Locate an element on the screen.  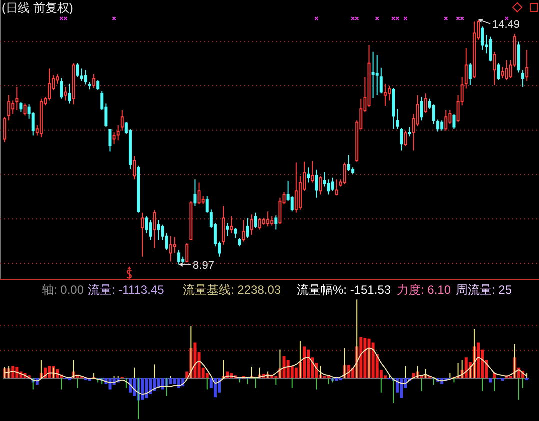
annotation: 14.49 is located at coordinates (506, 24).